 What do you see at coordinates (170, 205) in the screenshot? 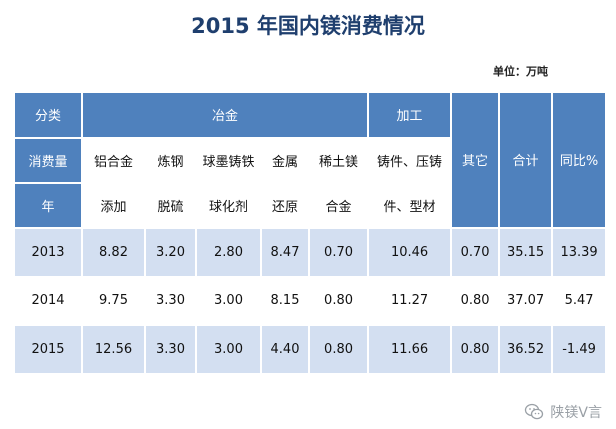
I see `col-header-line2: 脱硫` at bounding box center [170, 205].